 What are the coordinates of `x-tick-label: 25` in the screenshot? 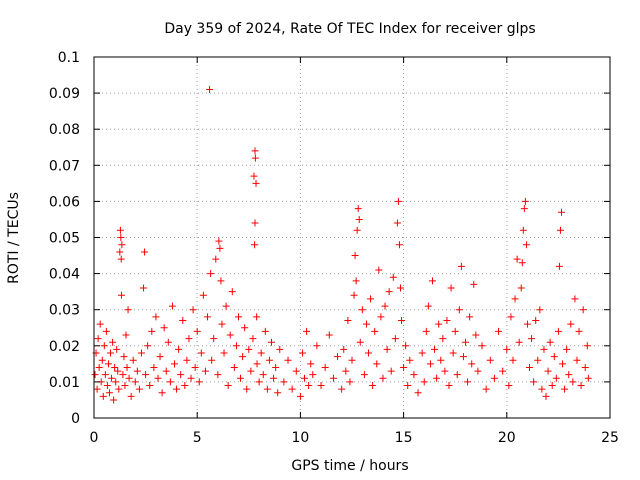 It's located at (610, 438).